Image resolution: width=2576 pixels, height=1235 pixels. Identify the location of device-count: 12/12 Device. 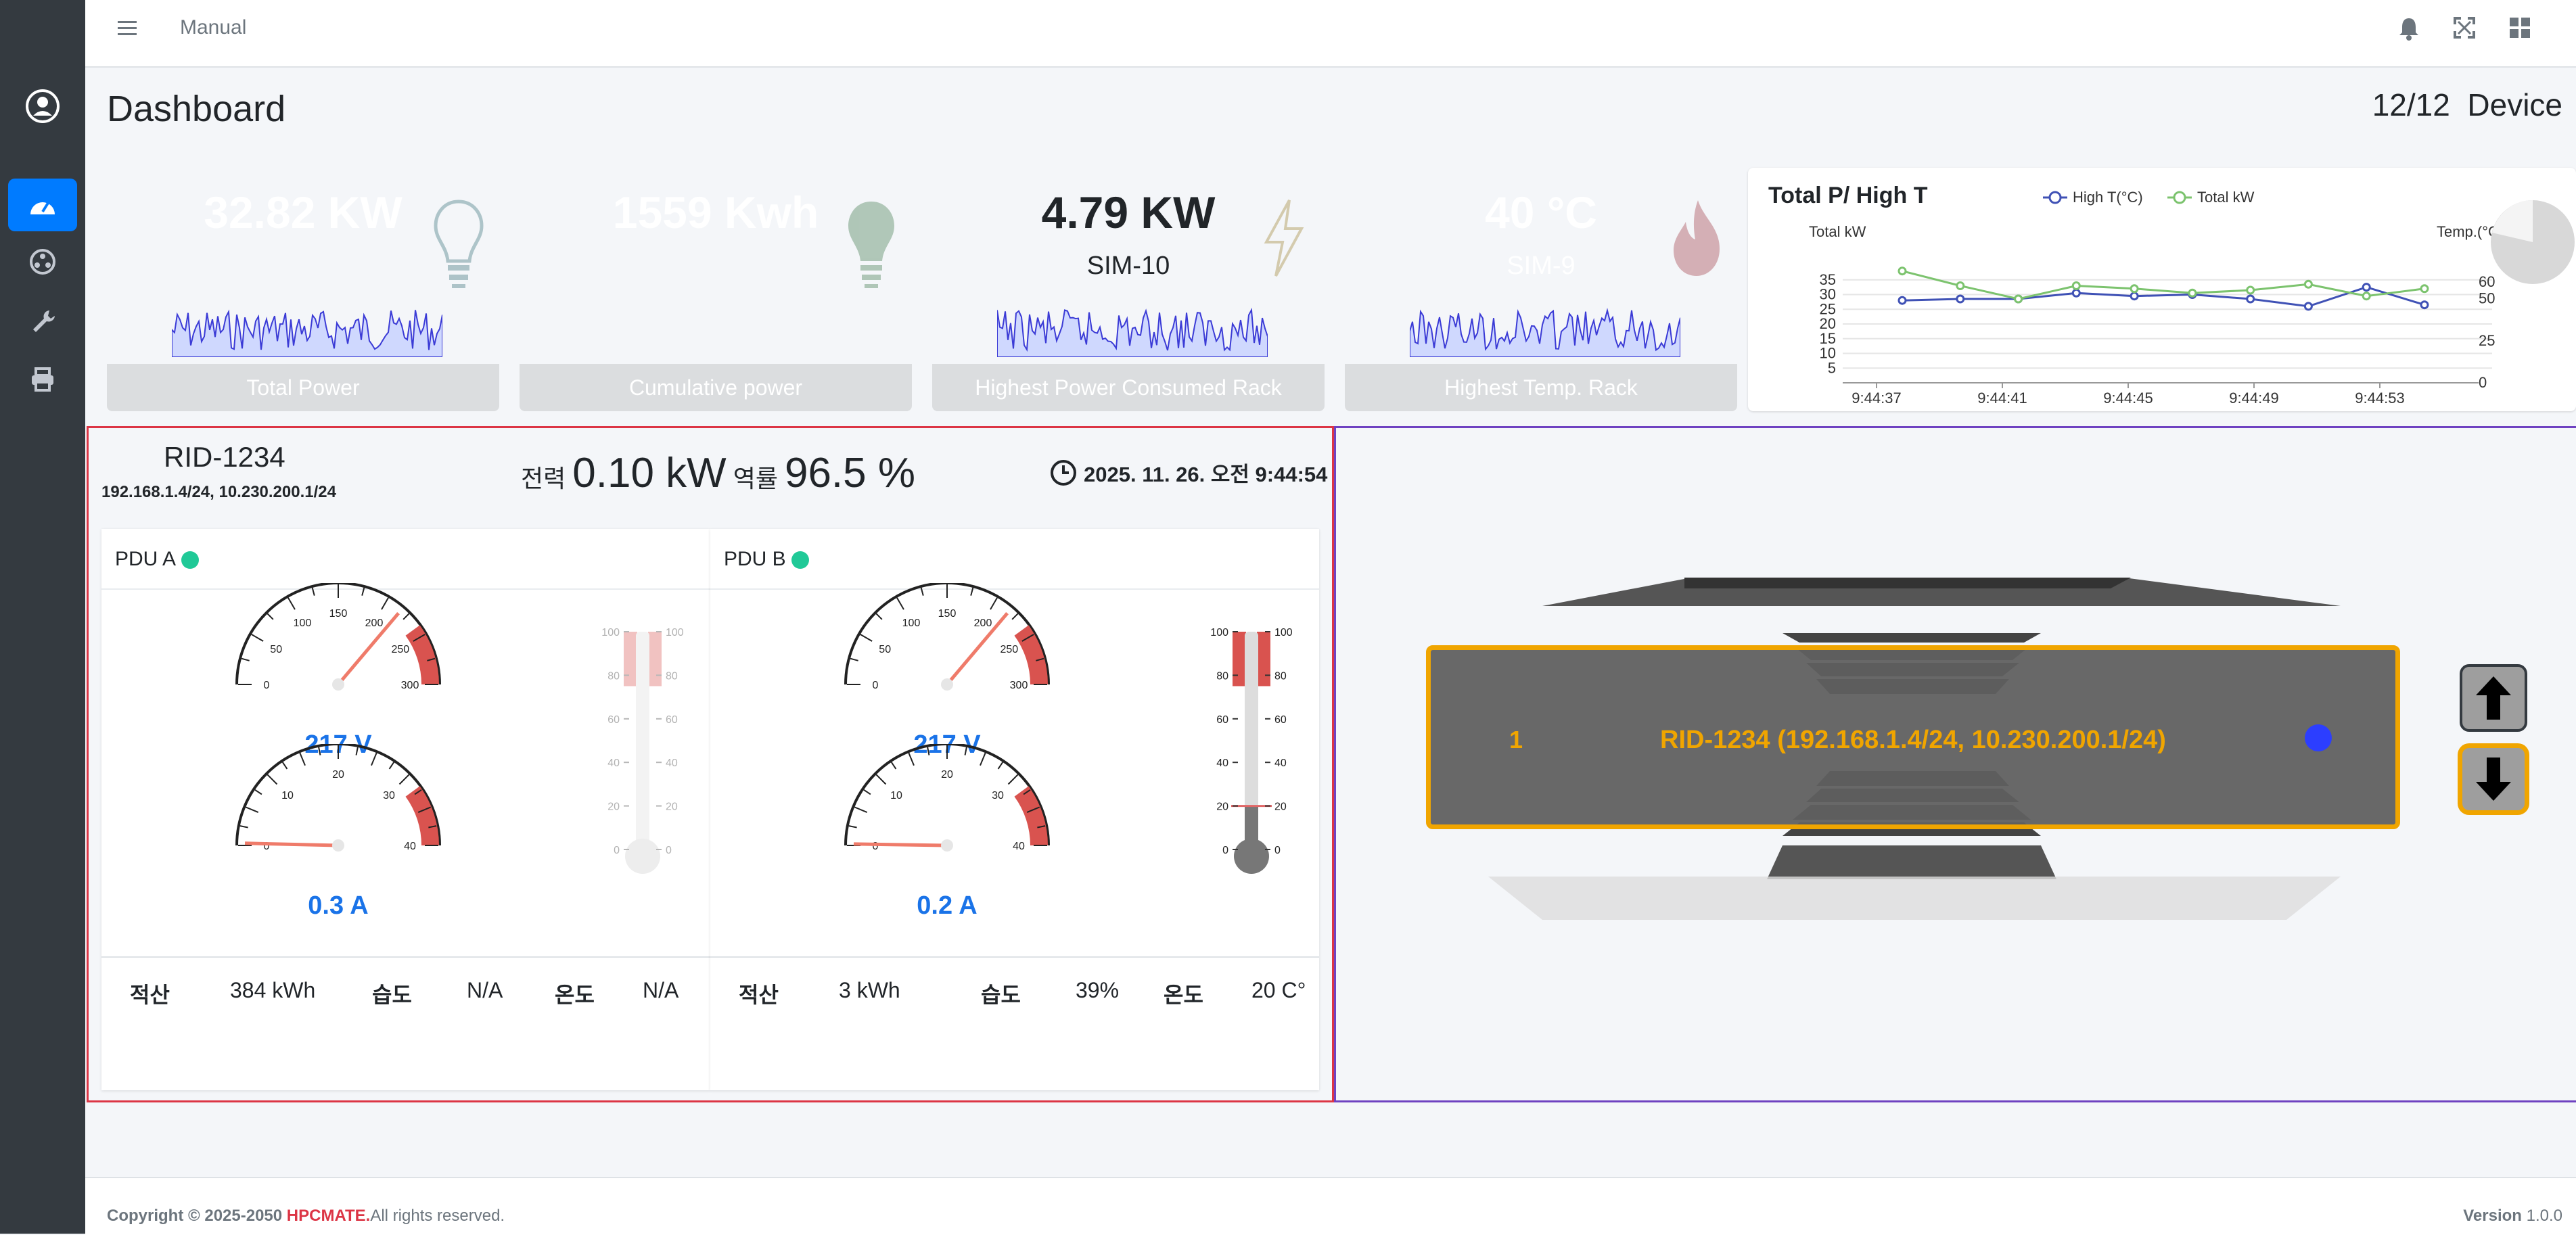
(2467, 105).